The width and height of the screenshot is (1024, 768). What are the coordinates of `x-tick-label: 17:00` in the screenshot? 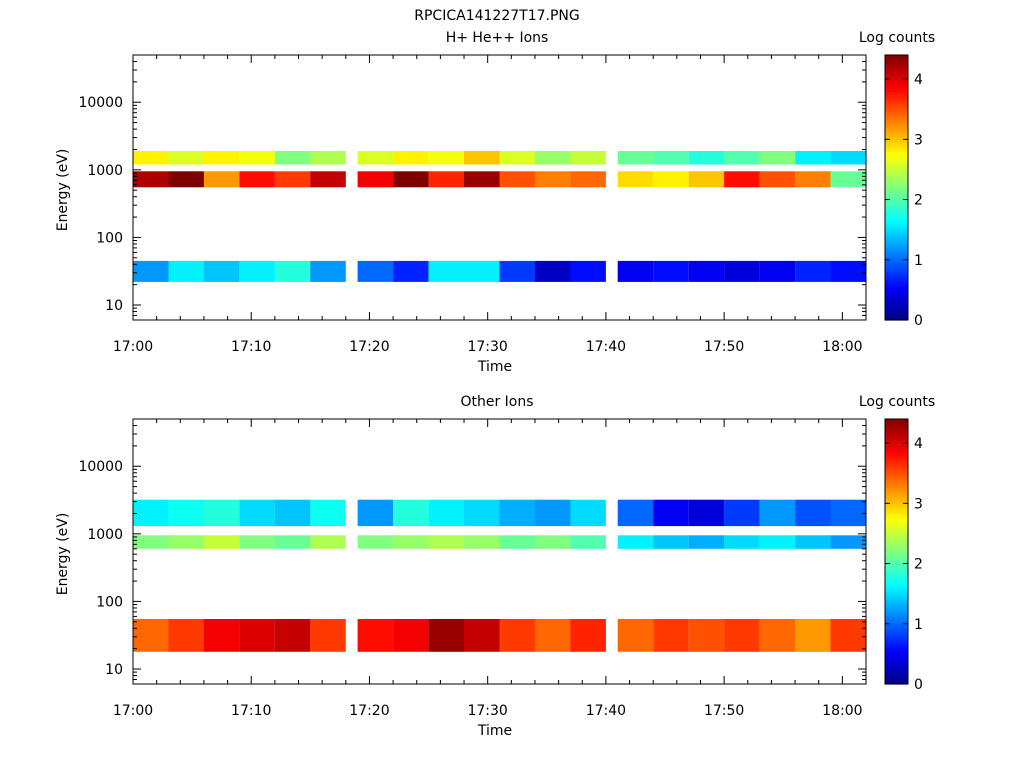 It's located at (133, 711).